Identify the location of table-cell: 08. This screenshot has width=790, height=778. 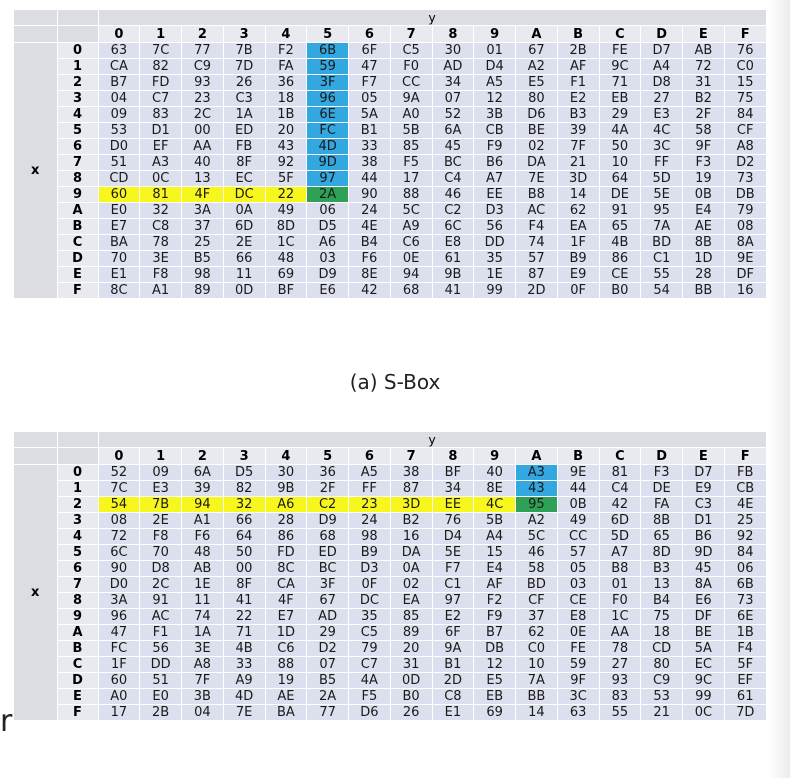
(119, 520).